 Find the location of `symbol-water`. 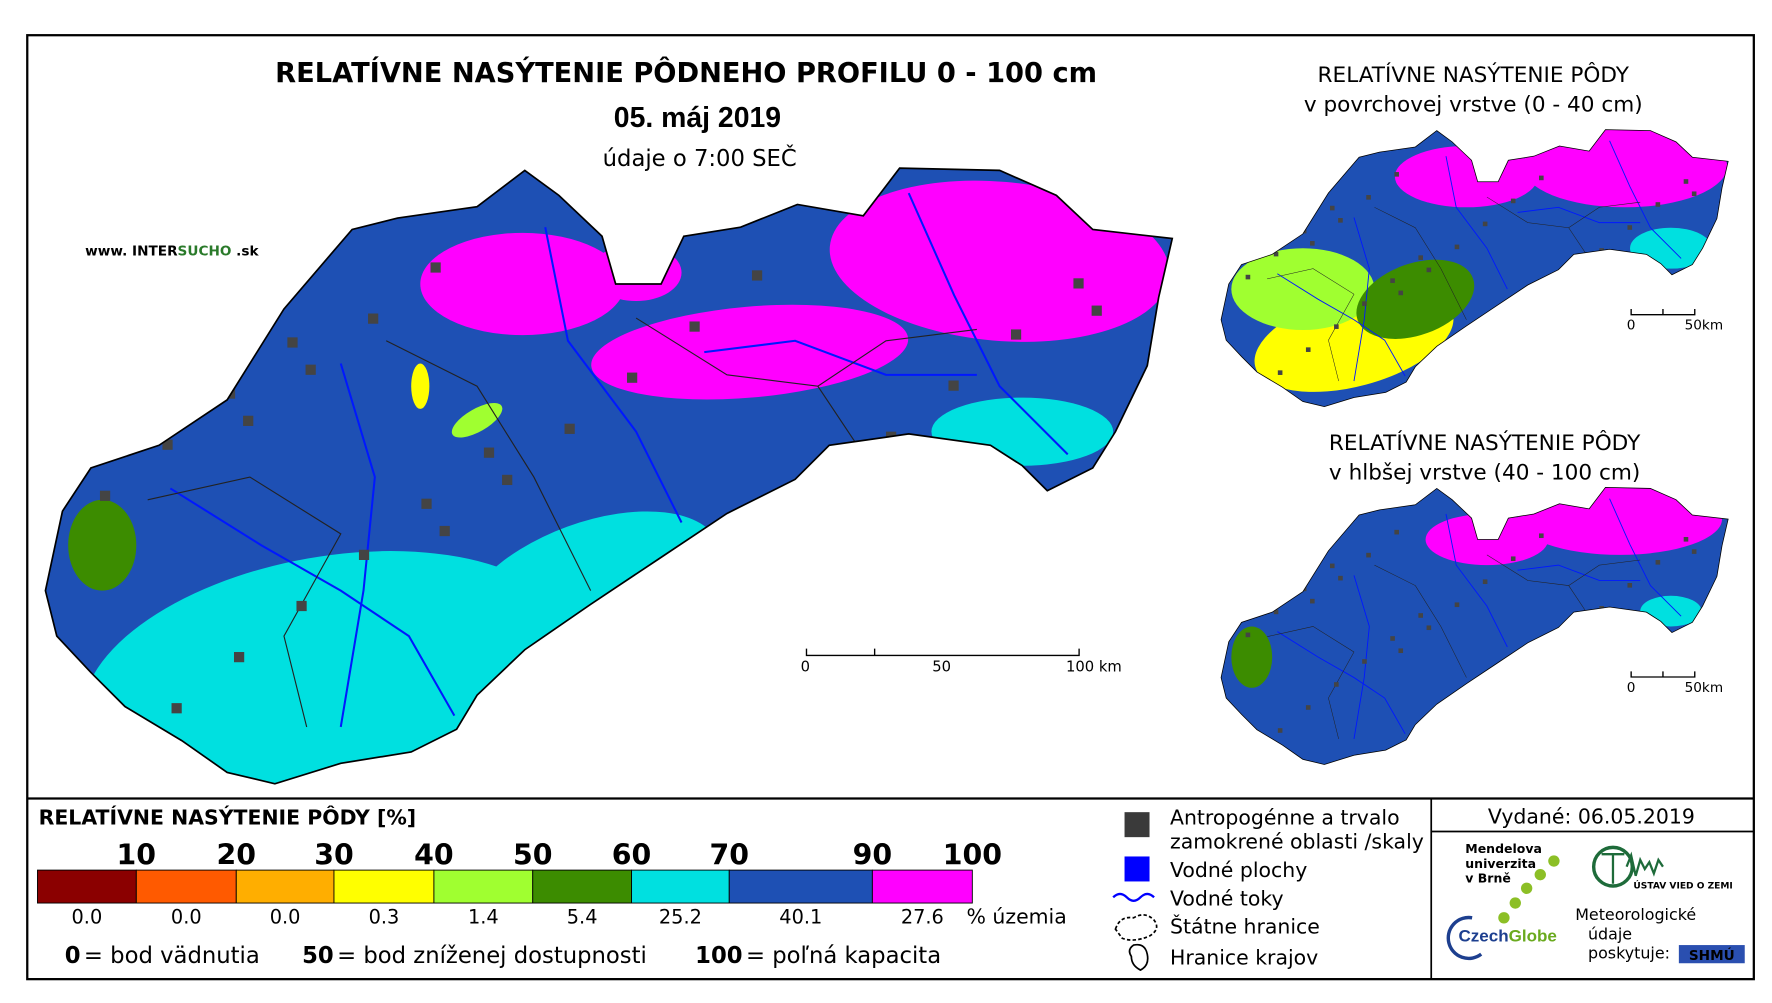

symbol-water is located at coordinates (1137, 869).